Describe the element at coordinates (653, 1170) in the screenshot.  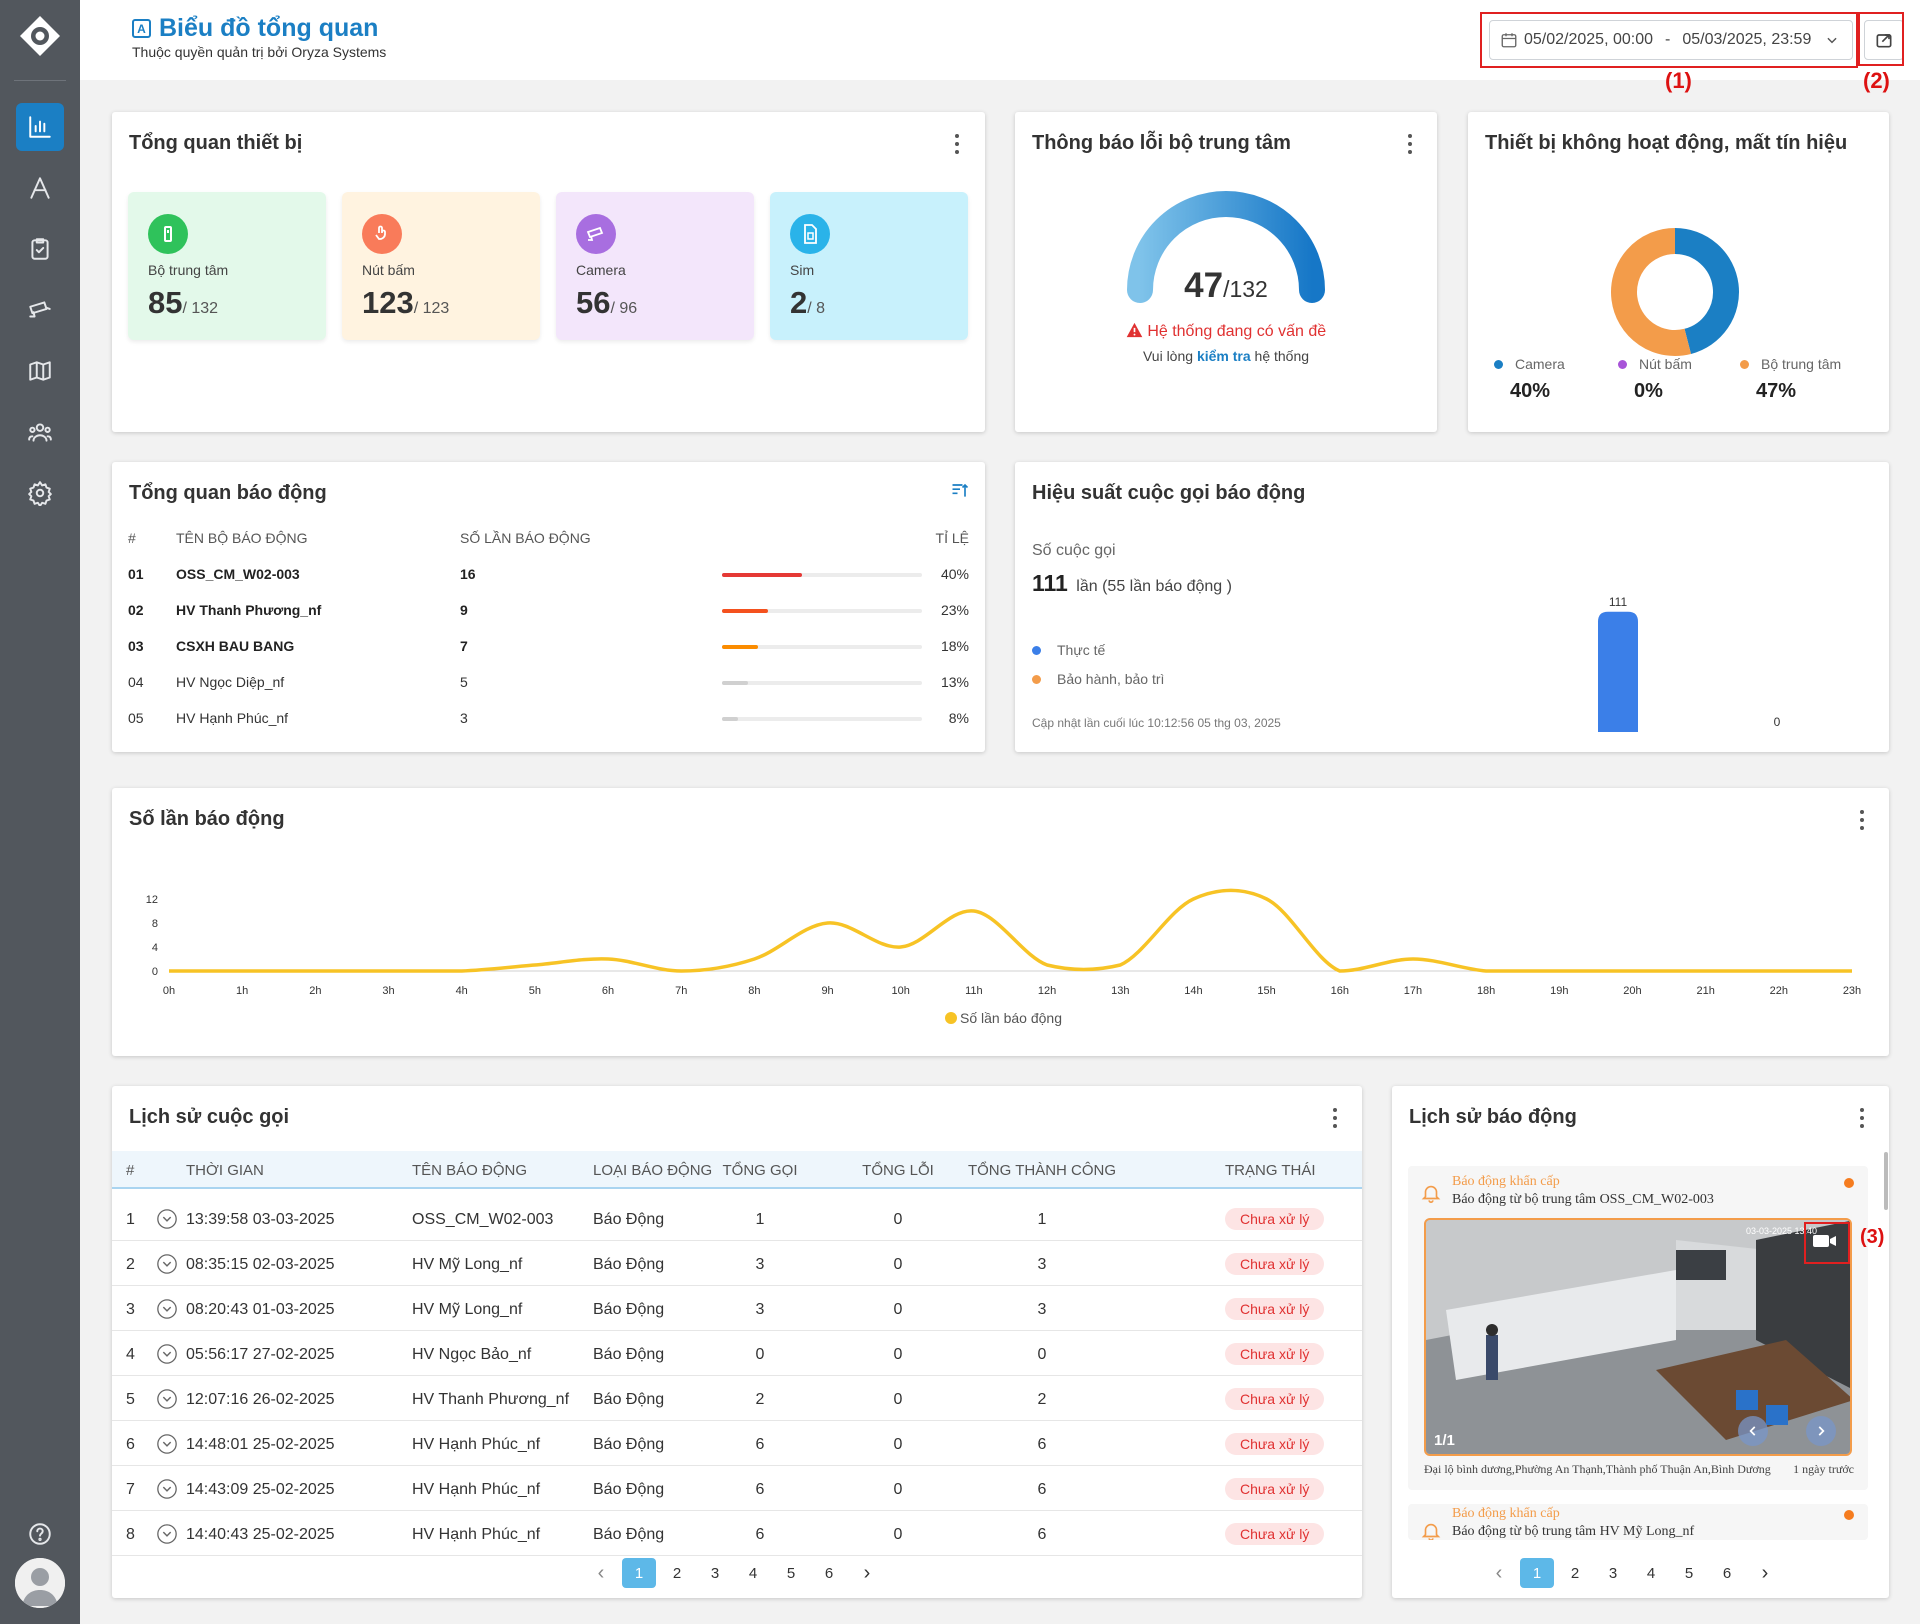
I see `col-header: LOẠI BÁO ĐỘNG` at that location.